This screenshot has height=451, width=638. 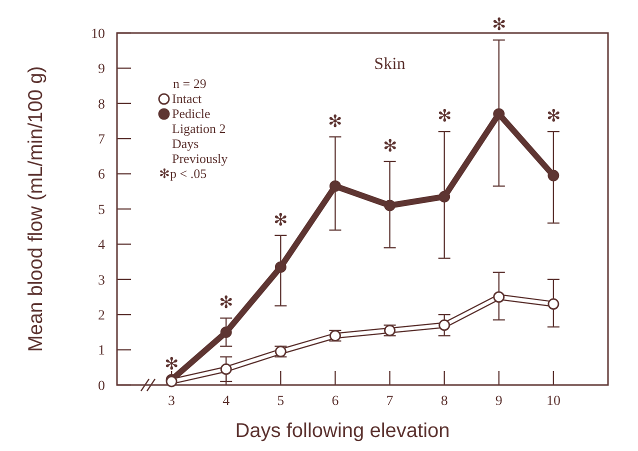 What do you see at coordinates (280, 401) in the screenshot?
I see `x-tick-label: 5` at bounding box center [280, 401].